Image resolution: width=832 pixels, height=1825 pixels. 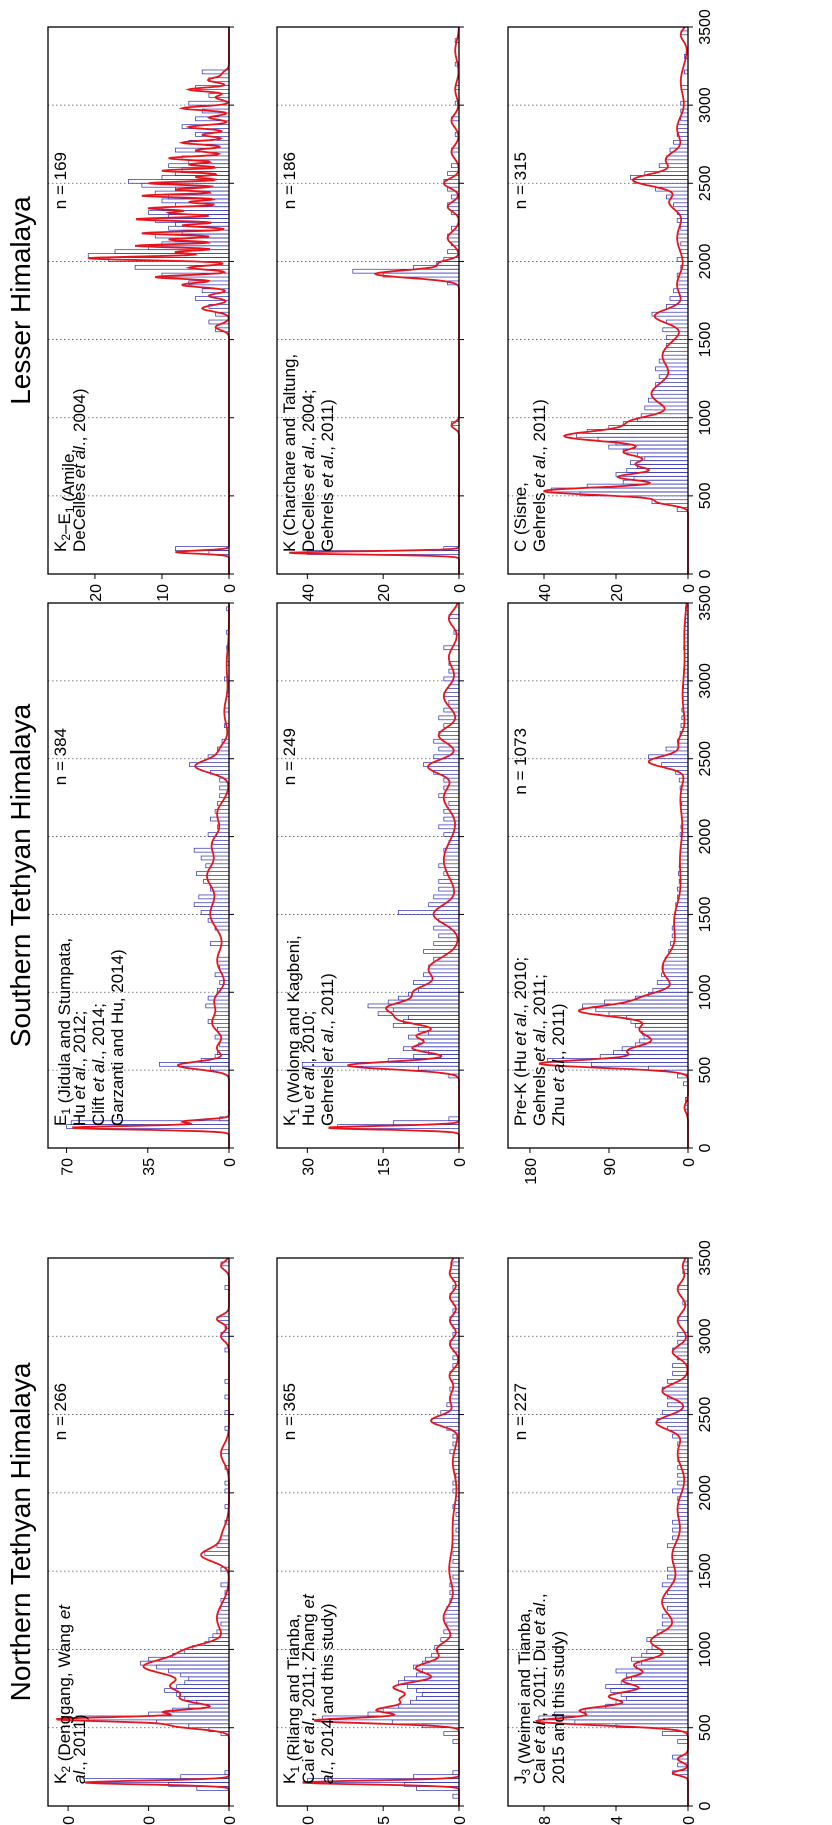 I want to click on panel-label-line: J3 (Weimei and Tianba,, so click(x=522, y=1696).